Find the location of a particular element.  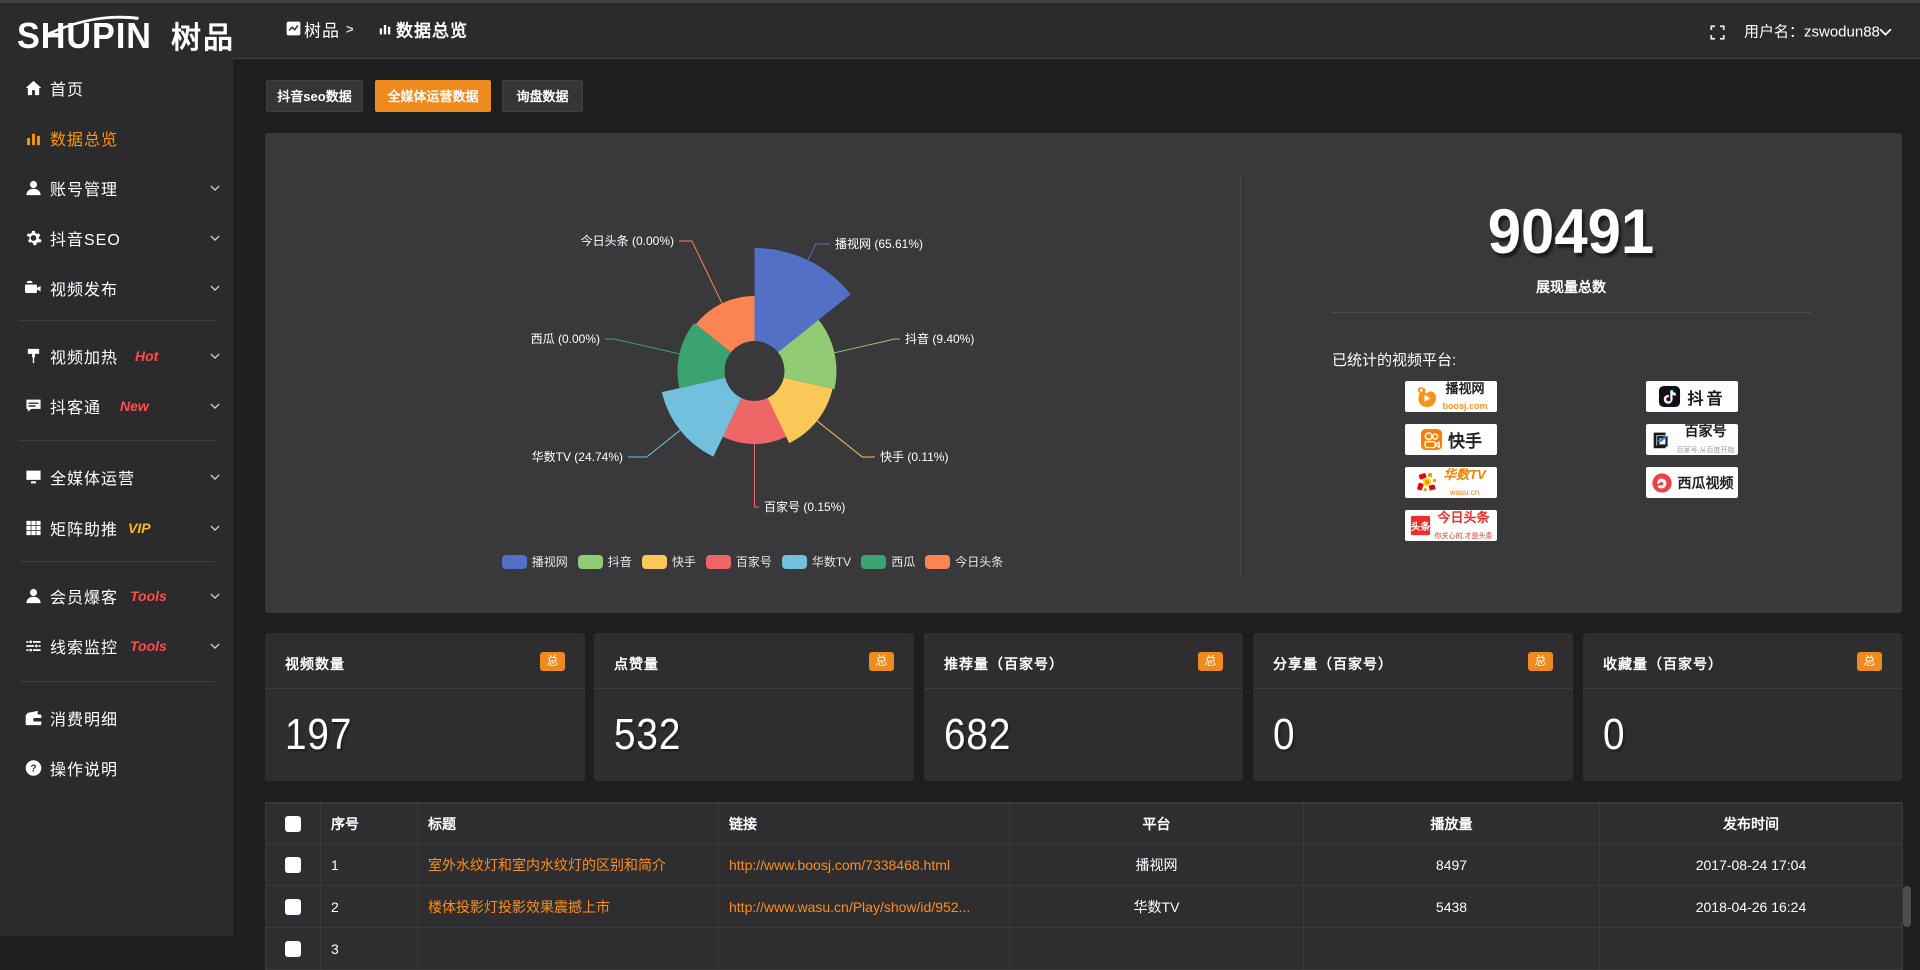

svg-text: 播视网 (65.61%) is located at coordinates (879, 243).